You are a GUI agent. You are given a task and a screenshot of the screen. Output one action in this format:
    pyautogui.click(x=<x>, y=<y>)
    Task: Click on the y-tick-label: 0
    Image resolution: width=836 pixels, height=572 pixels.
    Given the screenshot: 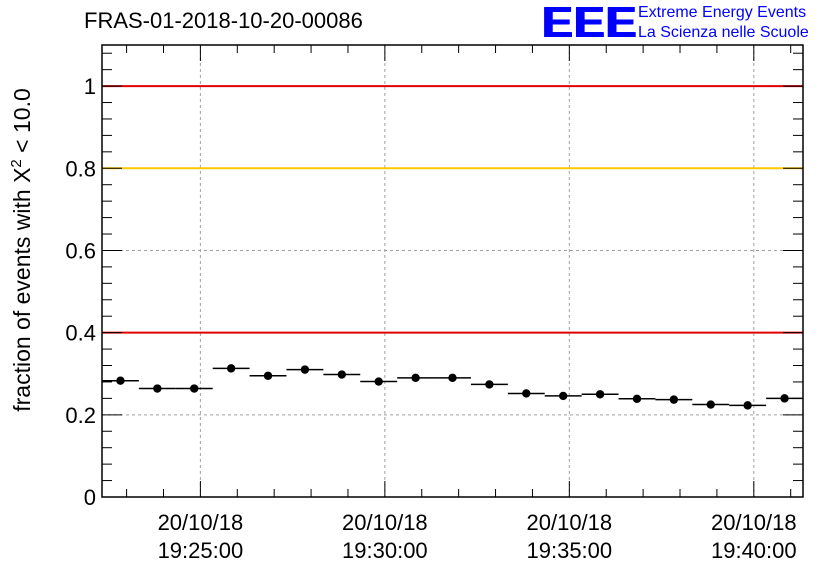 What is the action you would take?
    pyautogui.click(x=90, y=497)
    